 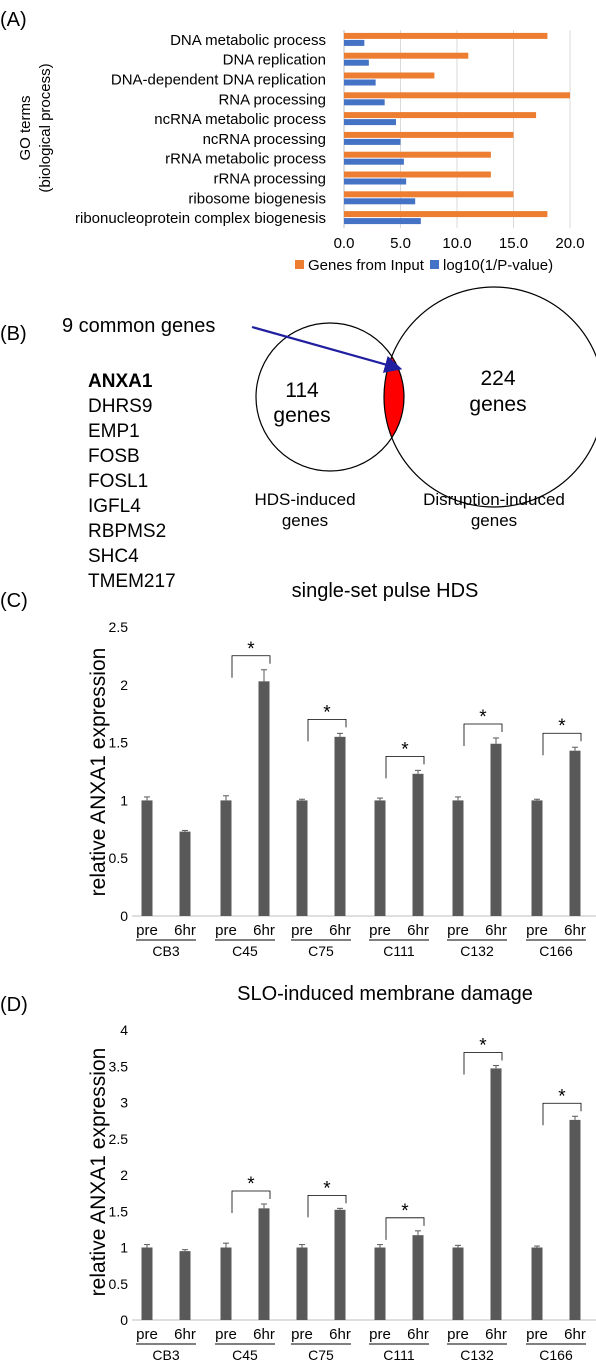 I want to click on gene-name: TMEM217, so click(x=132, y=581).